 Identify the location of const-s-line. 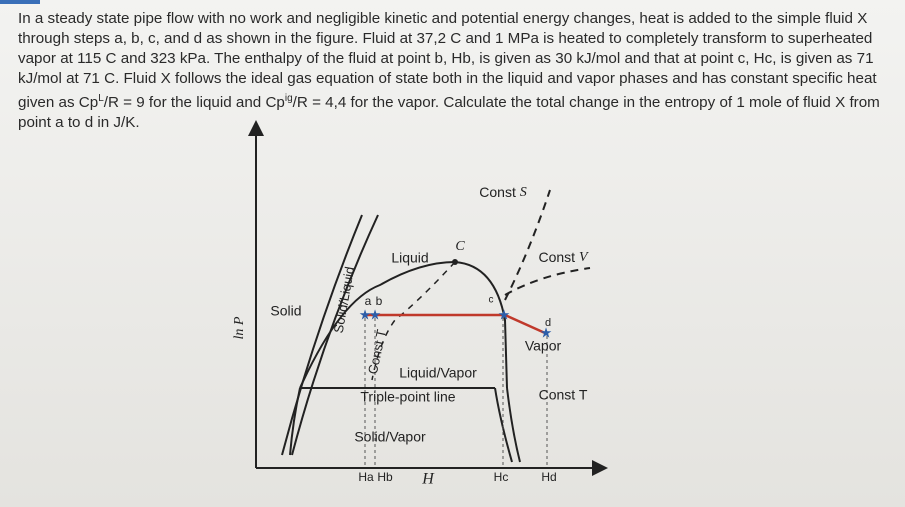
(527, 245).